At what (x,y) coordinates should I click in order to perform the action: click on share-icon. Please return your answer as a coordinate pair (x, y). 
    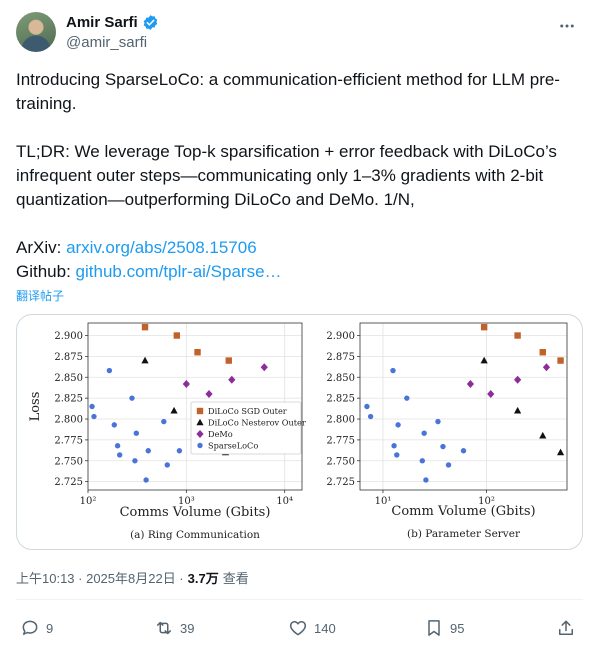
    Looking at the image, I should click on (566, 628).